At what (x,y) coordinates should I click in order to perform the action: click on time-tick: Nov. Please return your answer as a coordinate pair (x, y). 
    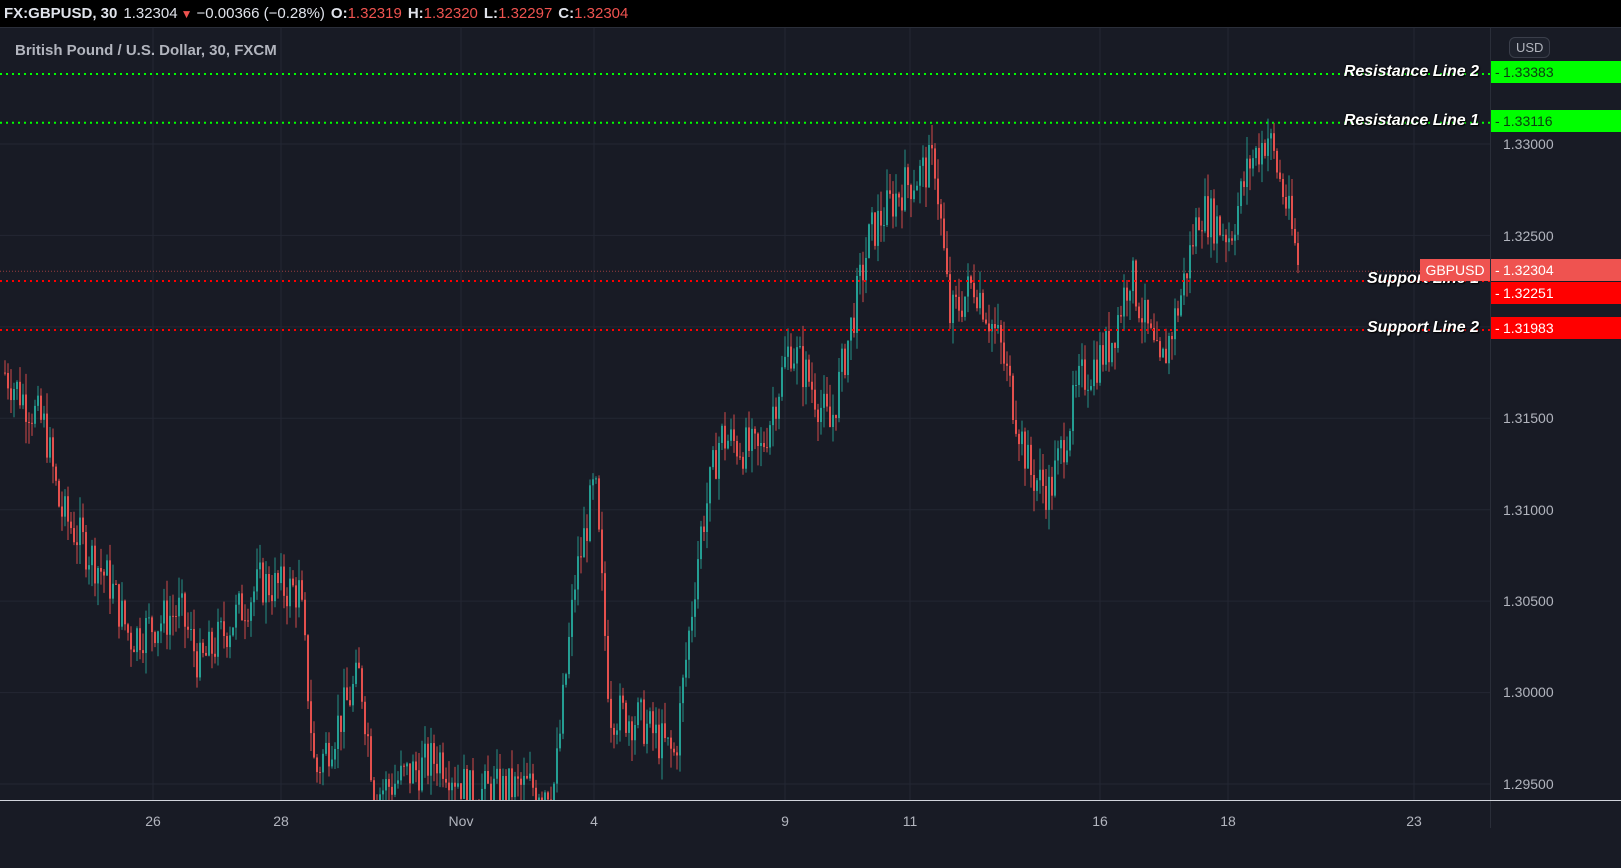
    Looking at the image, I should click on (461, 821).